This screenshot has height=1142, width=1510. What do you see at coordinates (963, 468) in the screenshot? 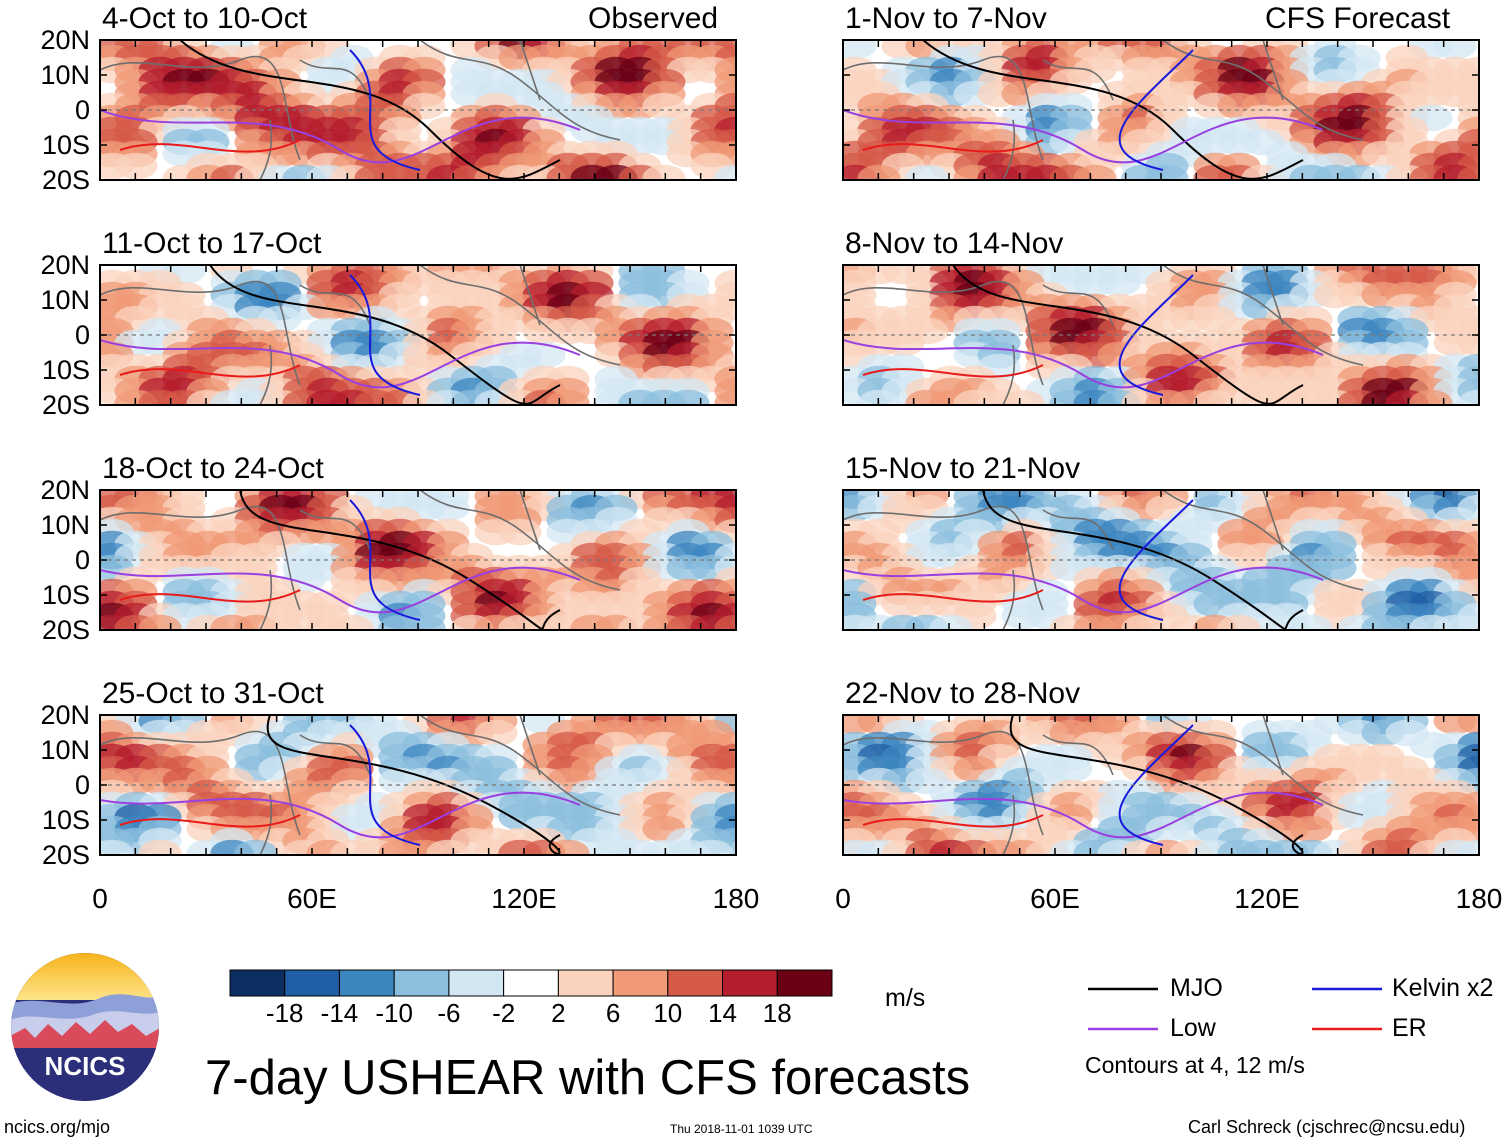
I see `panel-title-1-2: 15-Nov to 21-Nov` at bounding box center [963, 468].